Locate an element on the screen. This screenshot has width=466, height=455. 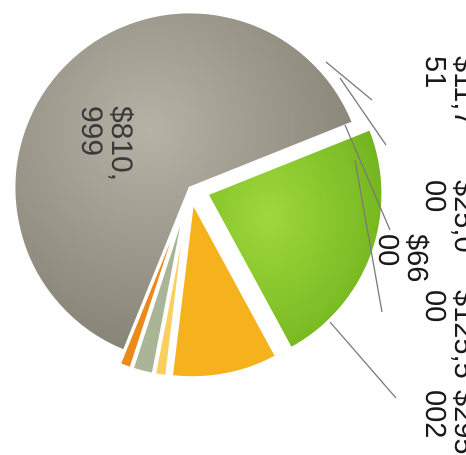
slice-label-1: $295,002 is located at coordinates (442, 422).